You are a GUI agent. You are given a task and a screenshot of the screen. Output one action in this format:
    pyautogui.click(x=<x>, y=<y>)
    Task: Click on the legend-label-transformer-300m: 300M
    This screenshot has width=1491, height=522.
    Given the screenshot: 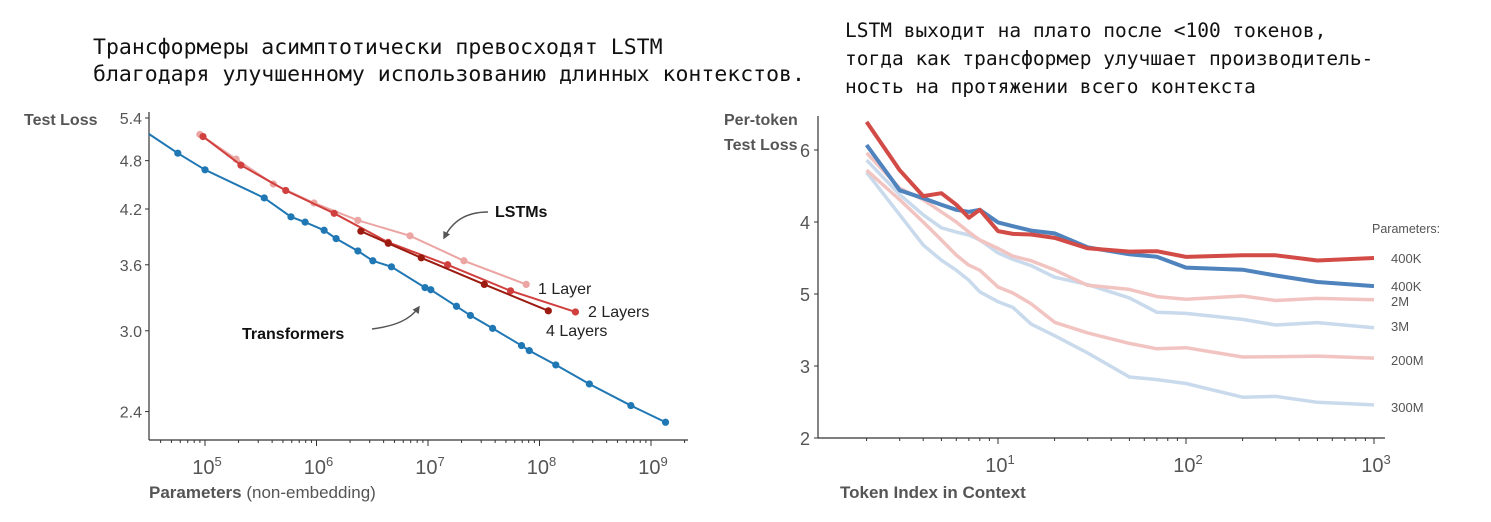 What is the action you would take?
    pyautogui.click(x=1407, y=407)
    